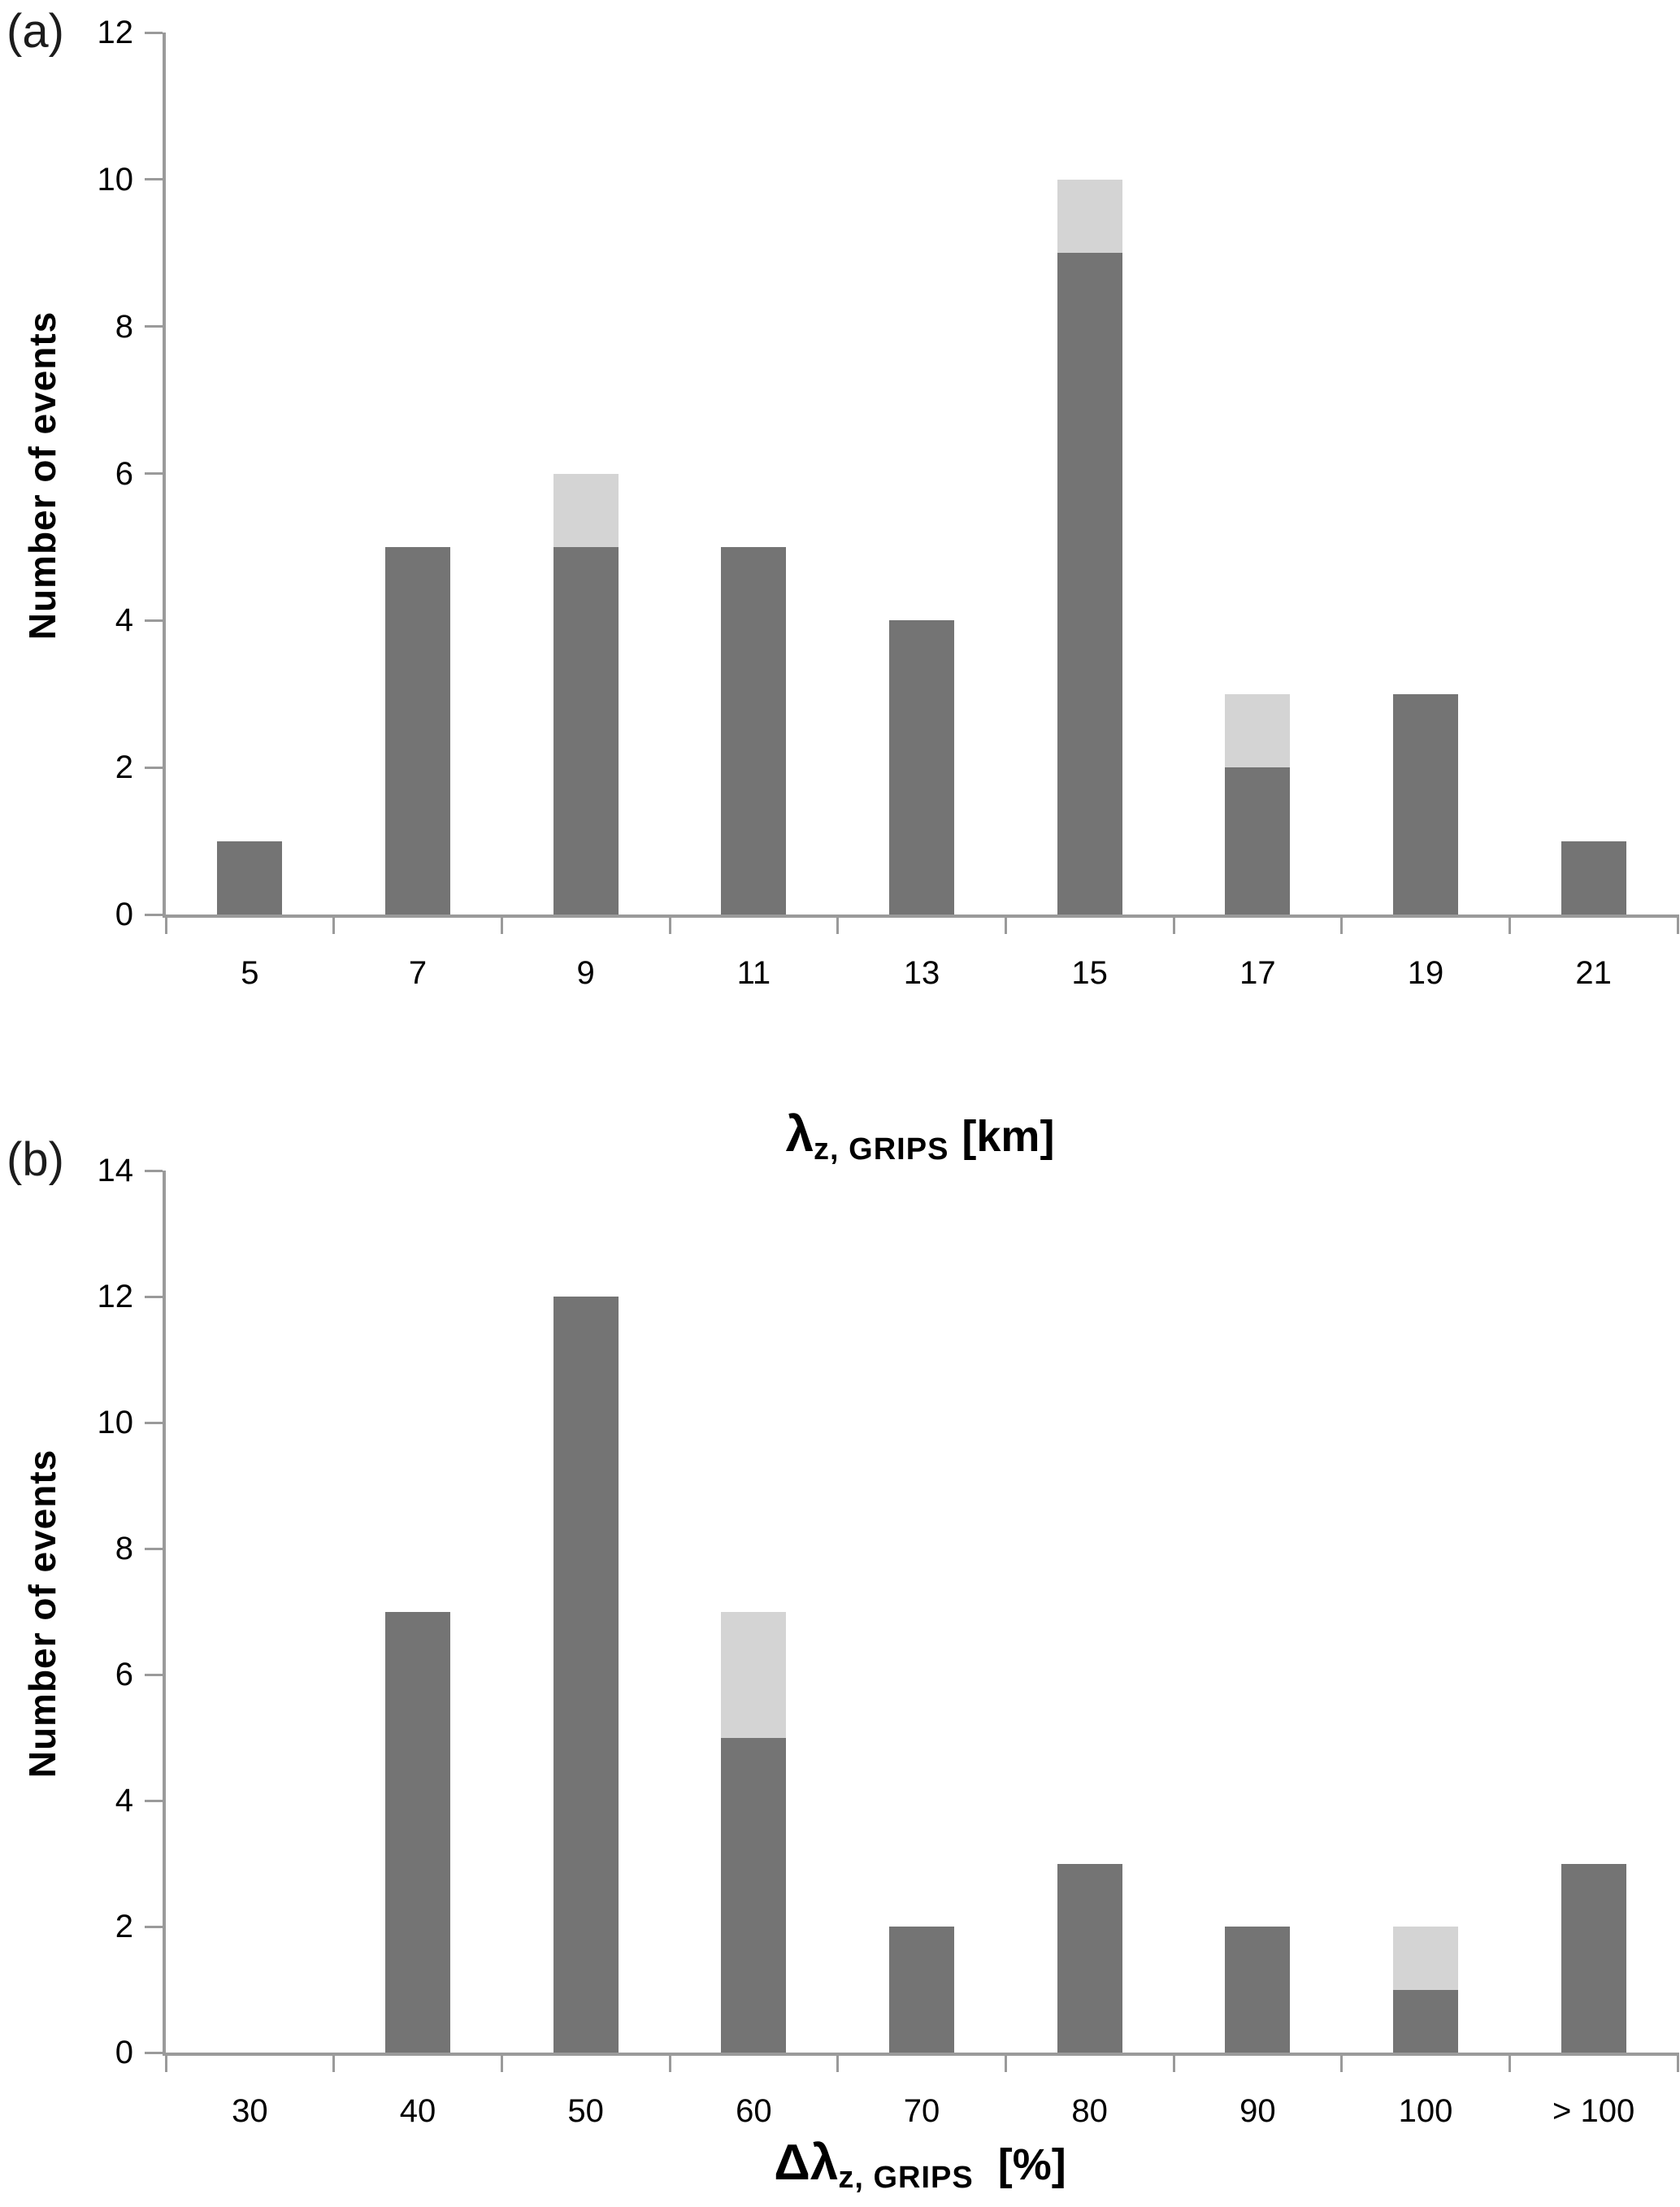  I want to click on panel-label: (a), so click(35, 32).